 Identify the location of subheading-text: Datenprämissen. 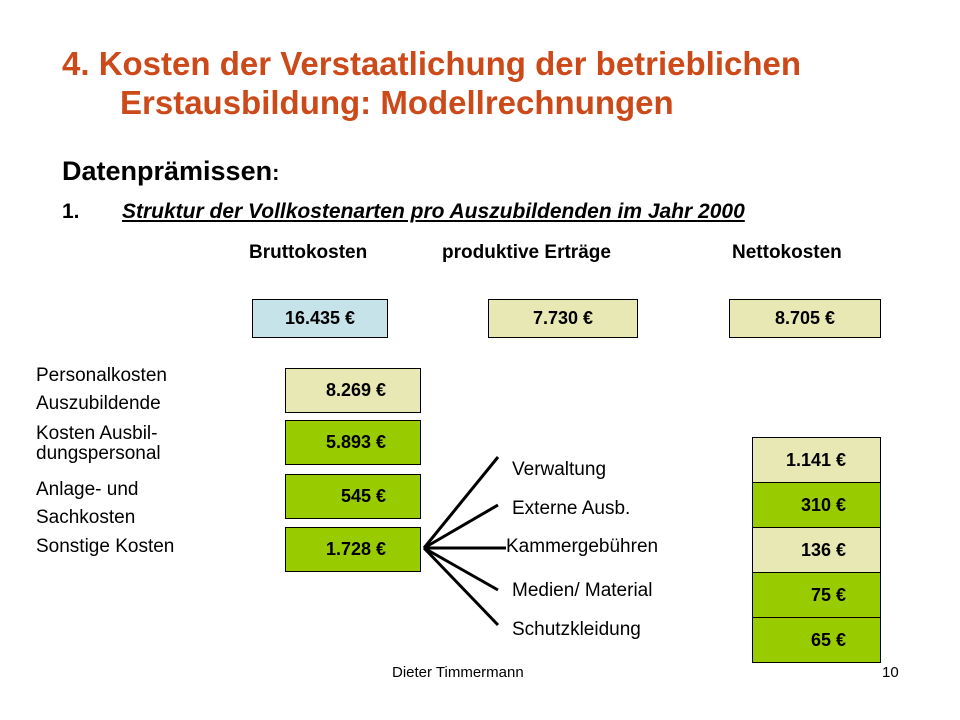
(167, 171).